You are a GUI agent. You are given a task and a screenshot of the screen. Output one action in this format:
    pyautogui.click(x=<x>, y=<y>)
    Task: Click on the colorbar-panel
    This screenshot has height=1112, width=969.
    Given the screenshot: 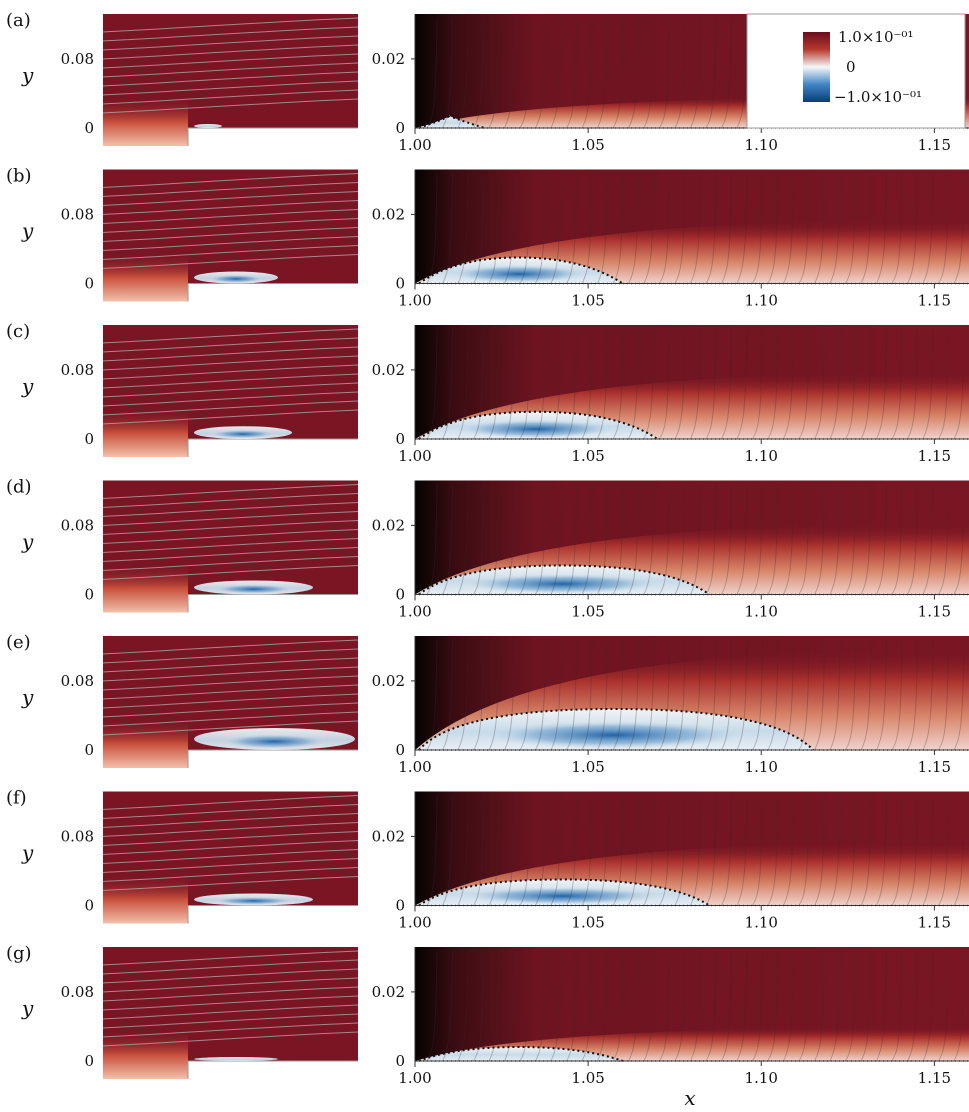 What is the action you would take?
    pyautogui.click(x=856, y=71)
    